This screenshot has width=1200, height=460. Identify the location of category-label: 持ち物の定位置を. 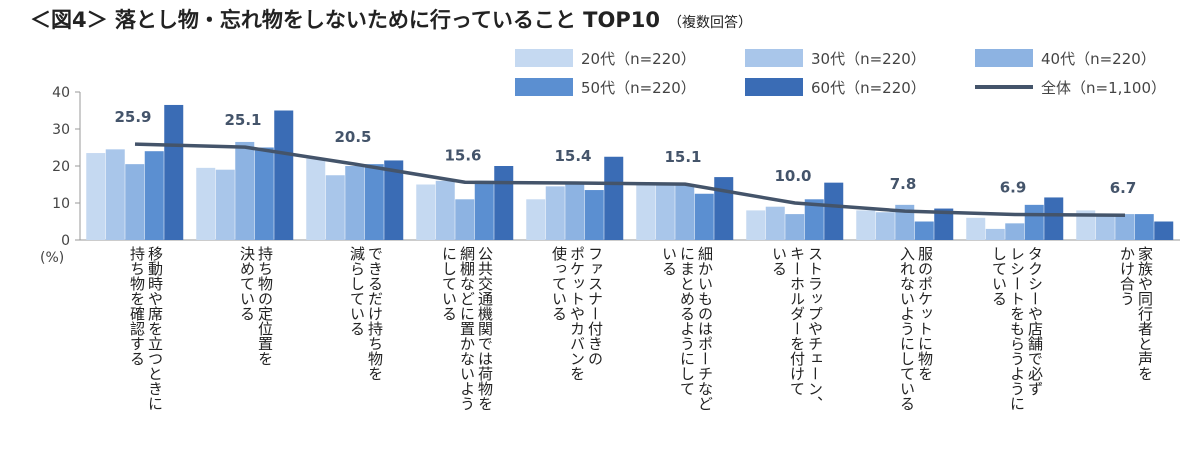
(265, 306).